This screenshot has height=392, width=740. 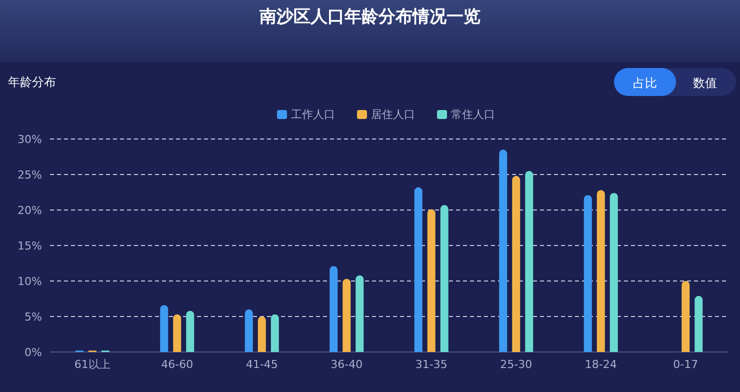 What do you see at coordinates (369, 17) in the screenshot?
I see `chart-title: 南沙区人口年龄分布情况一览` at bounding box center [369, 17].